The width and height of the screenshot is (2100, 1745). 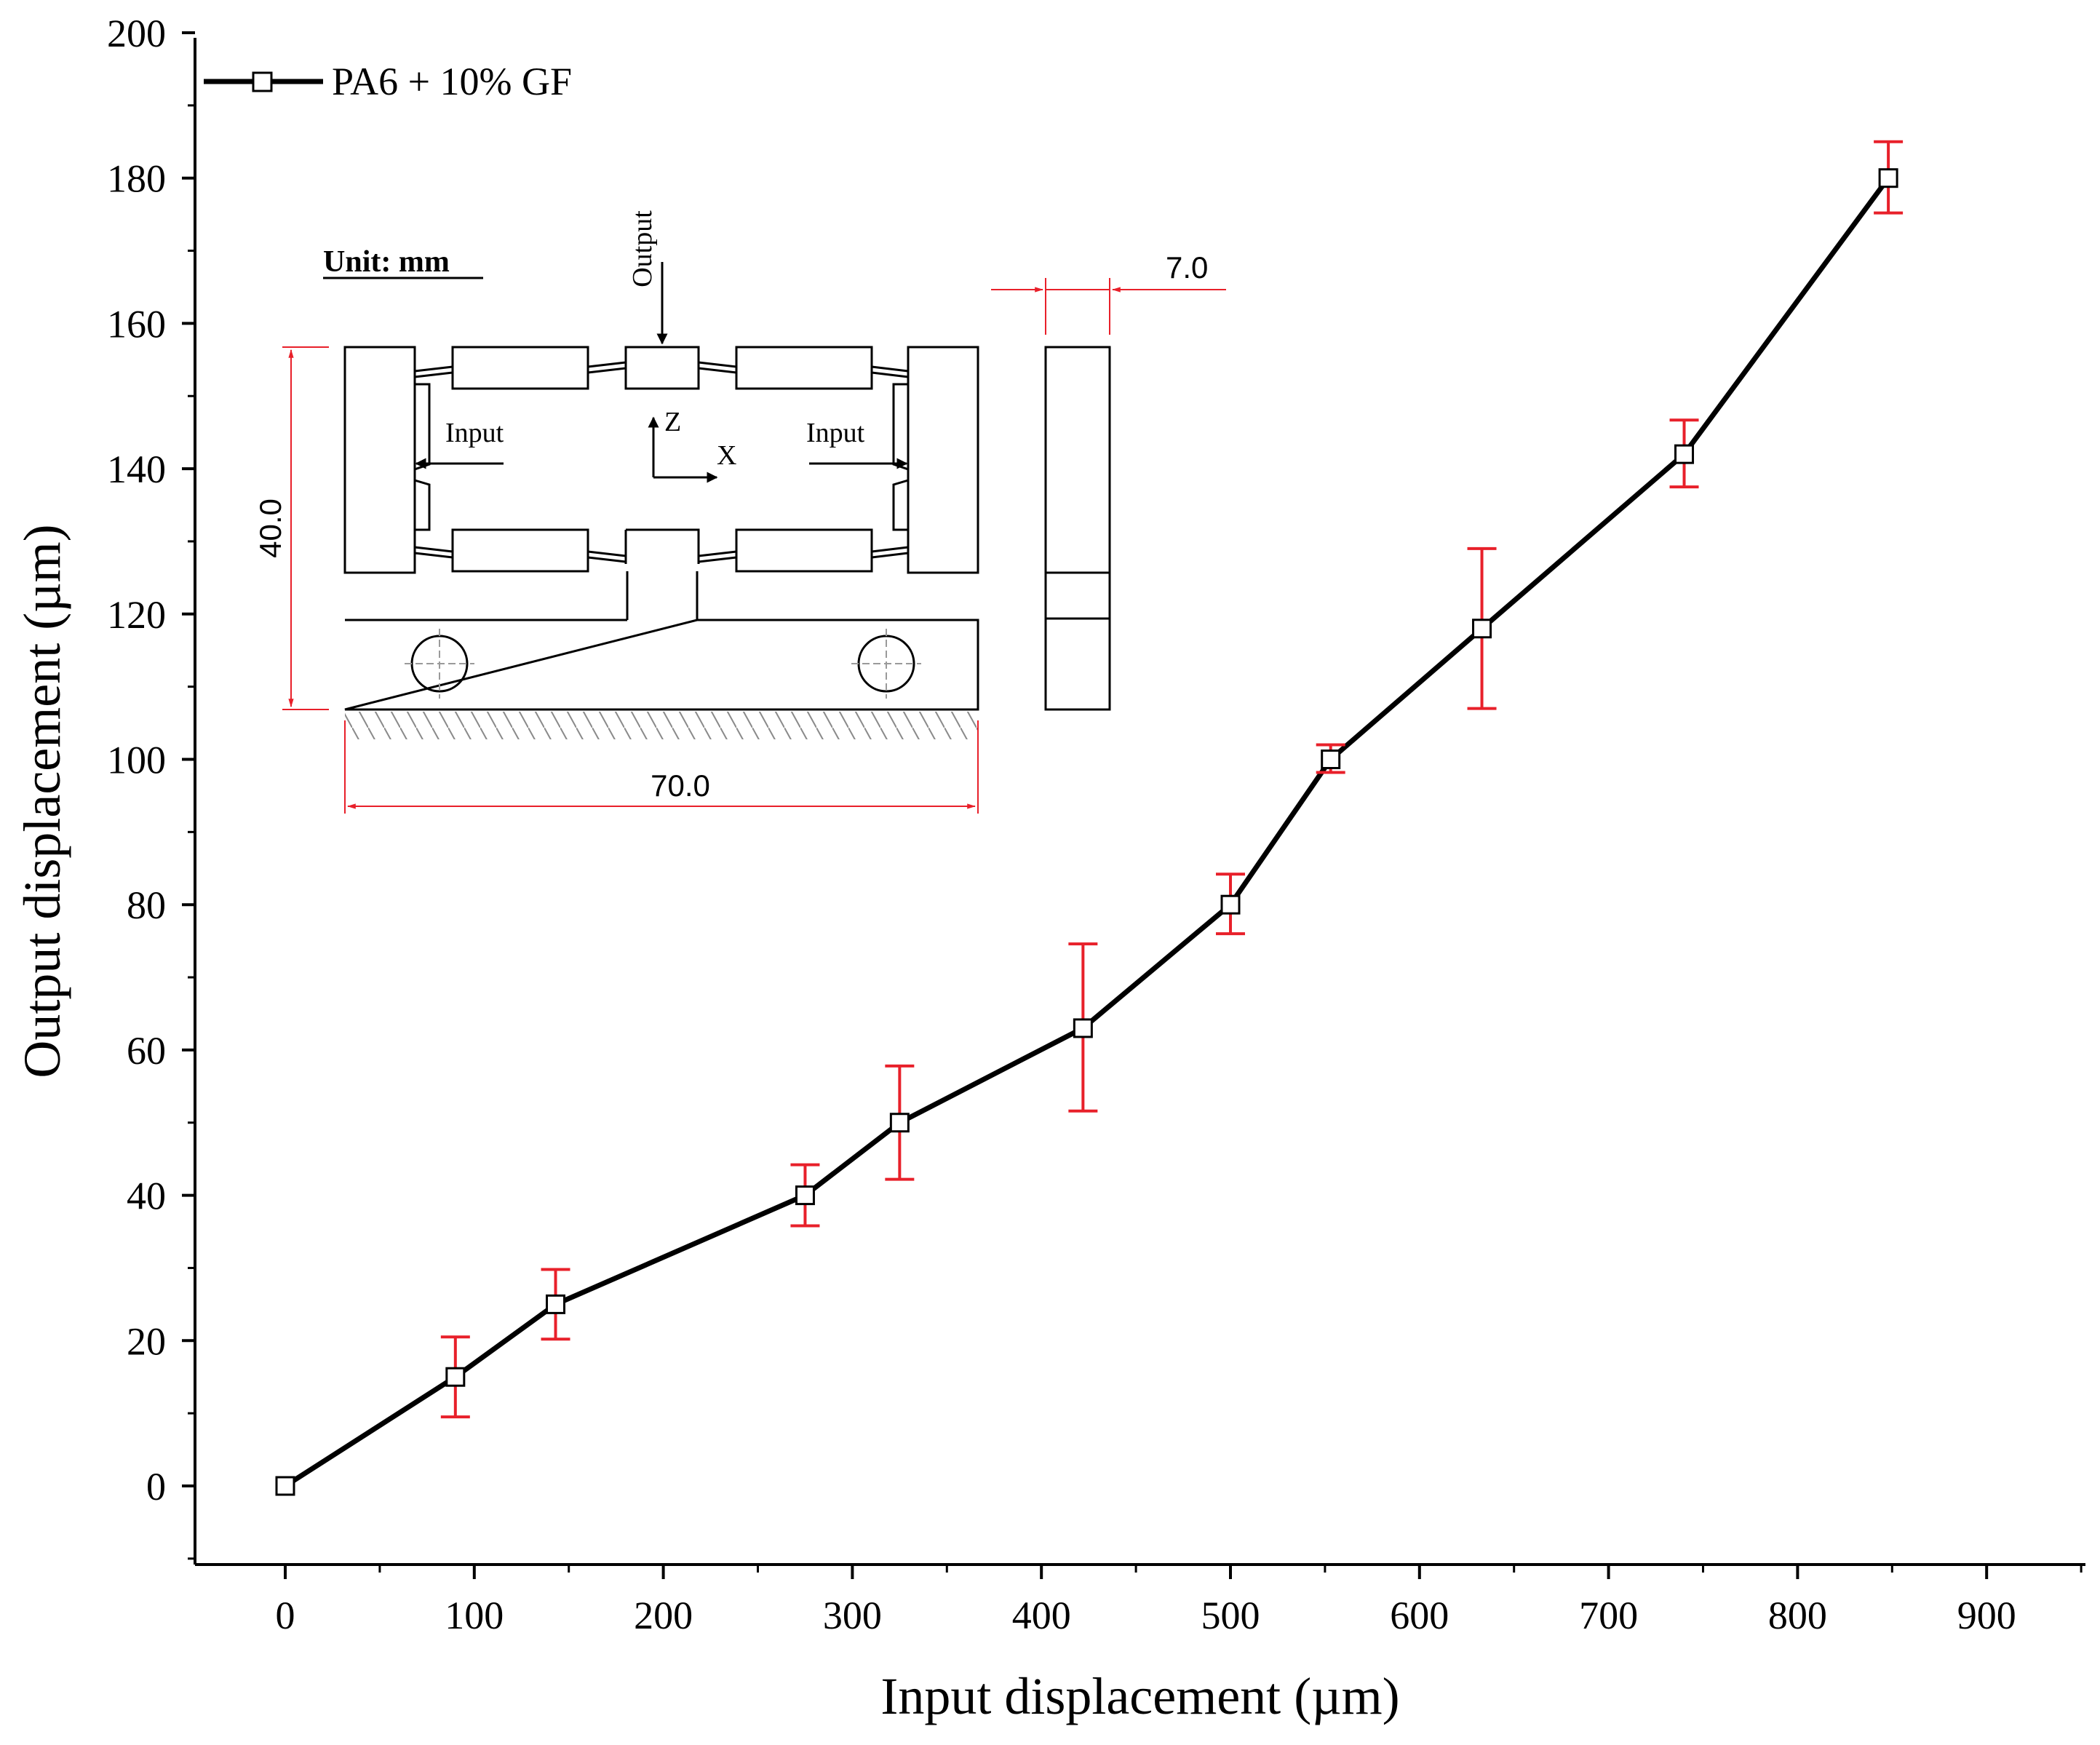 What do you see at coordinates (146, 1341) in the screenshot?
I see `y-tick-label: 20` at bounding box center [146, 1341].